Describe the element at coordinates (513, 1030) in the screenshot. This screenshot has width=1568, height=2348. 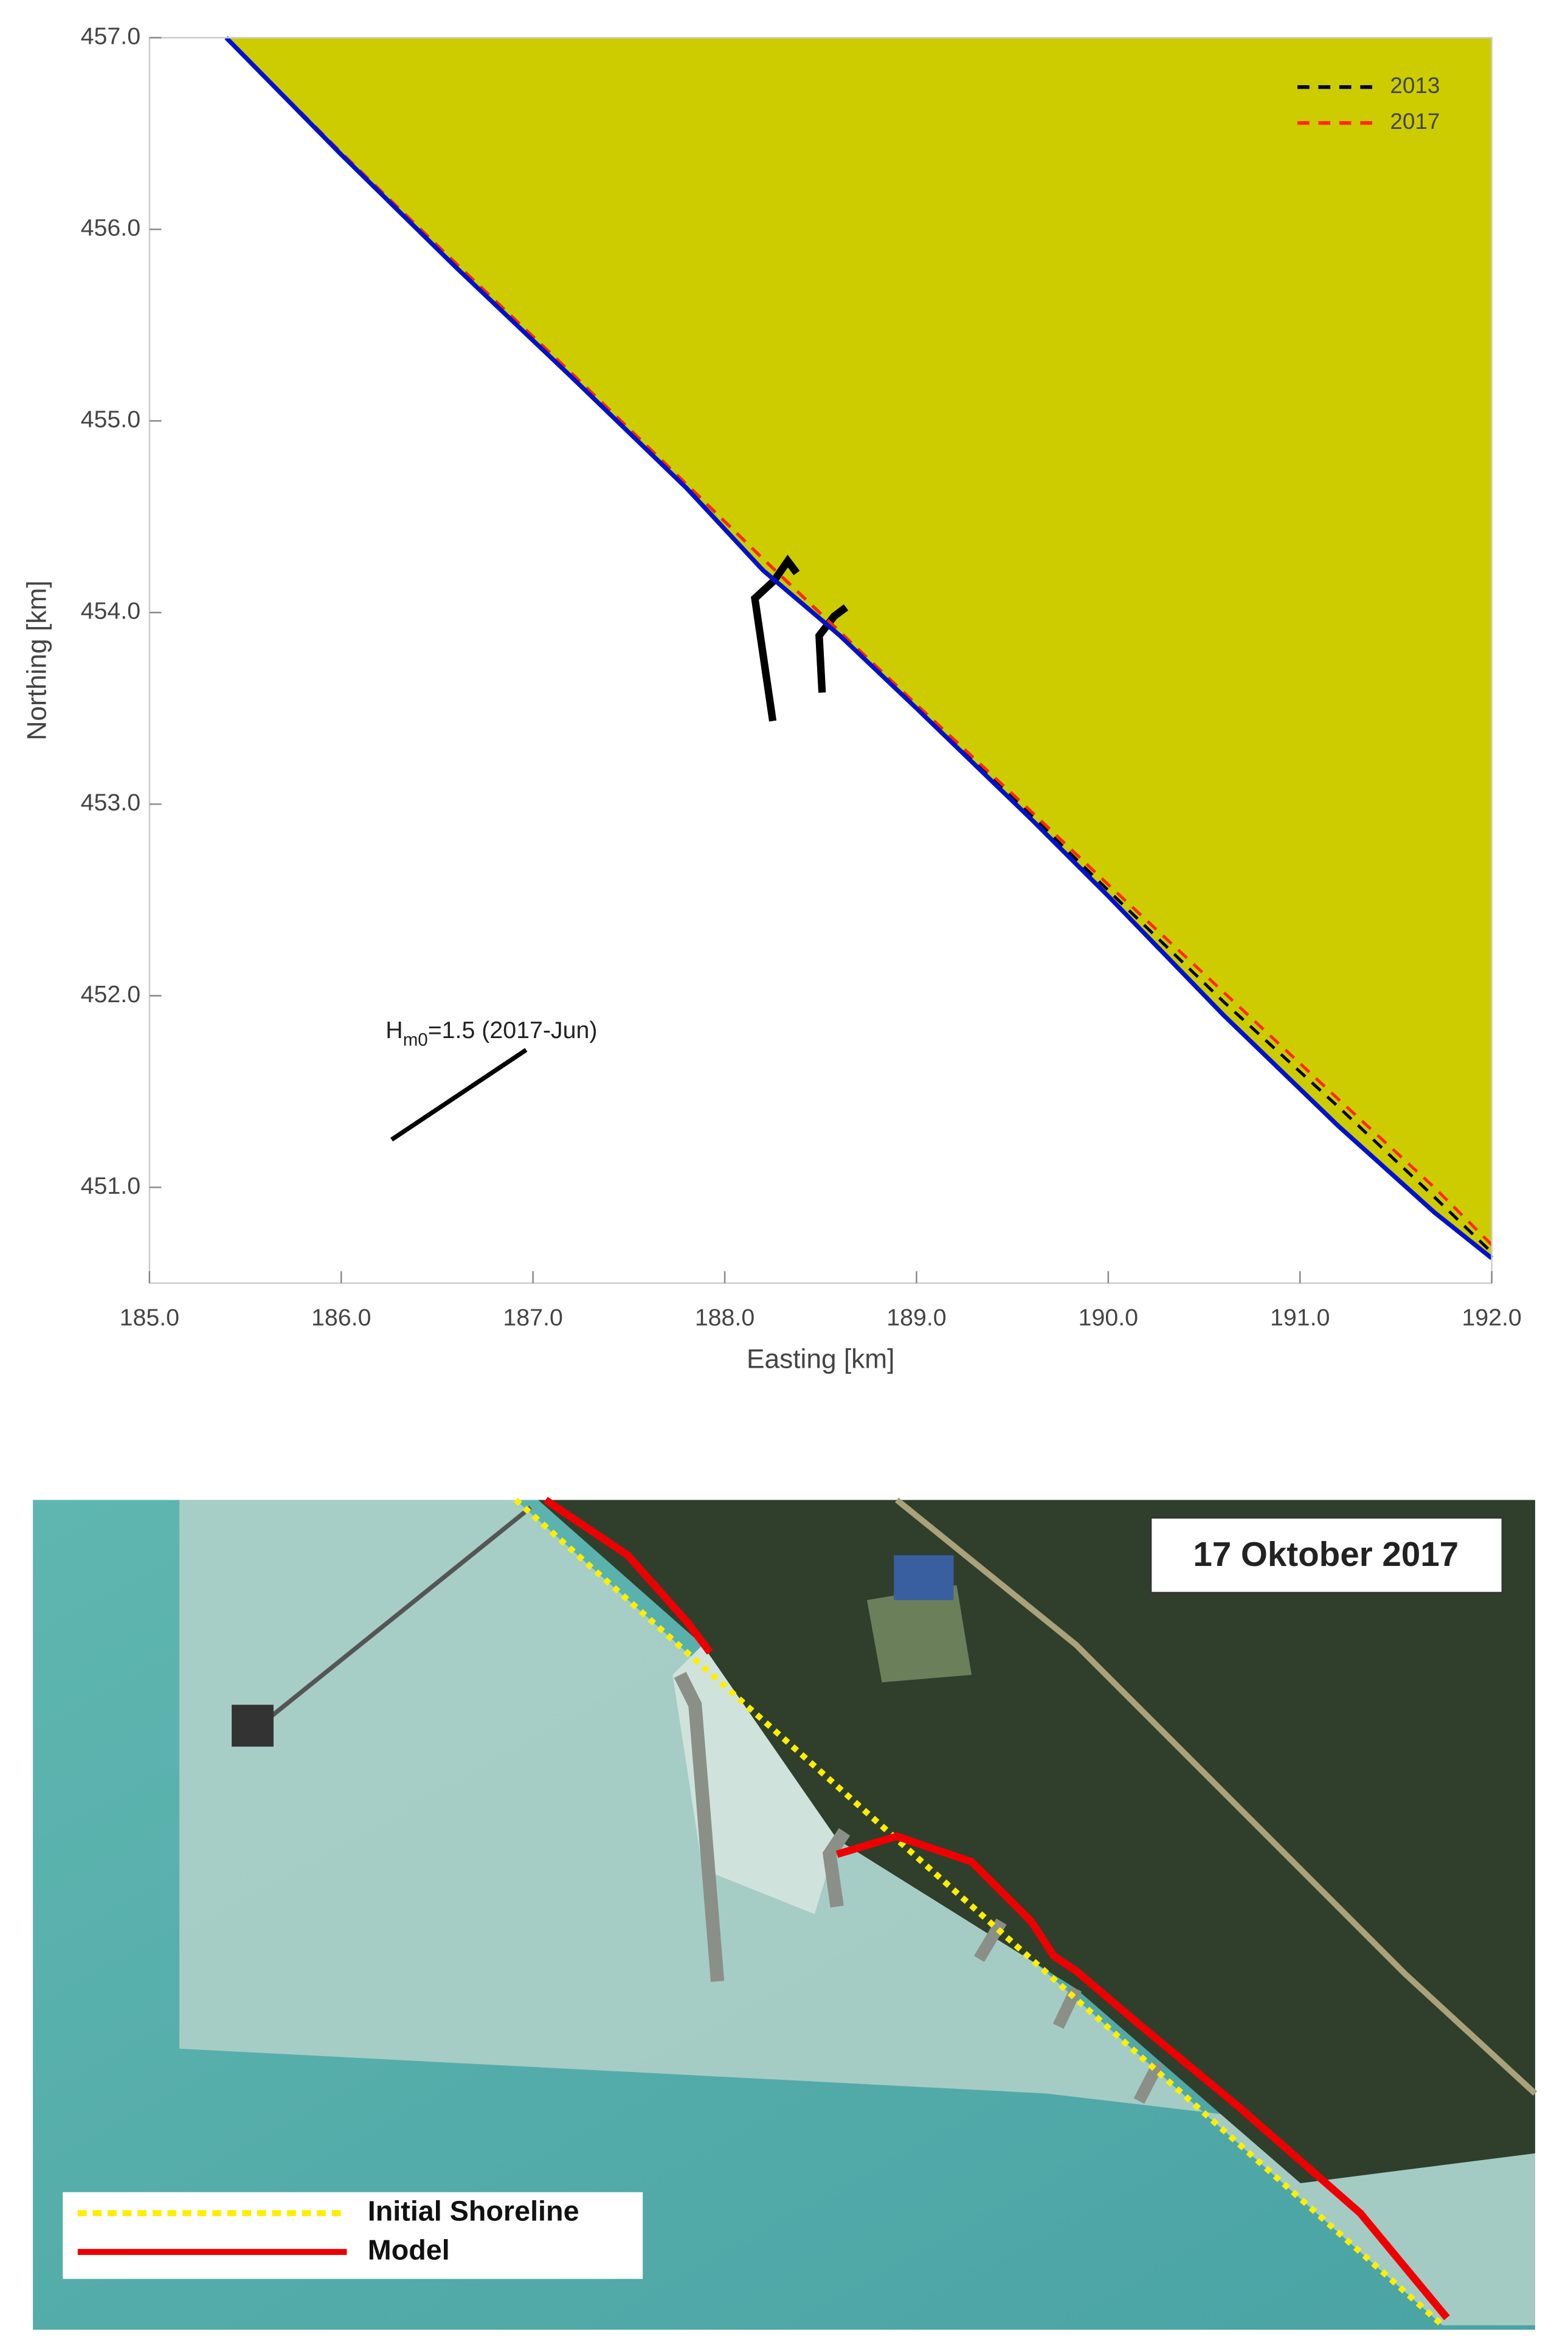
I see `annotation-part: =1.5 (2017-Jun)` at that location.